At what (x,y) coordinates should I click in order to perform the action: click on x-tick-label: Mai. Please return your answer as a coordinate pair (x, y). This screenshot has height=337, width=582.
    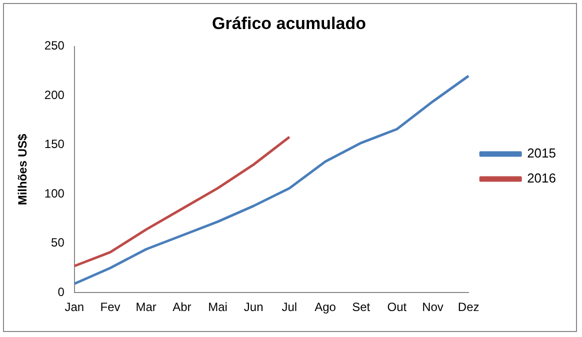
    Looking at the image, I should click on (218, 307).